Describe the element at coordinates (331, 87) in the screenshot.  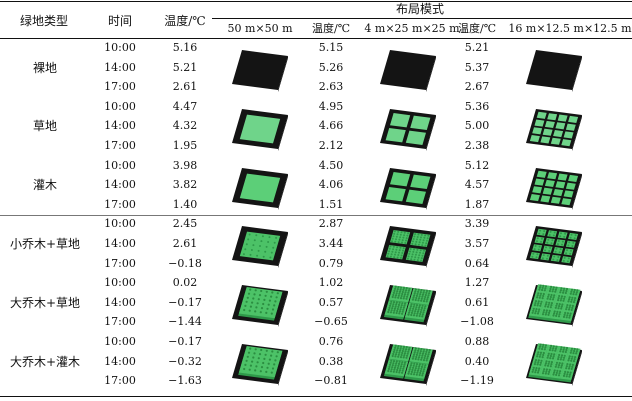
I see `cell-m1: 2.63` at that location.